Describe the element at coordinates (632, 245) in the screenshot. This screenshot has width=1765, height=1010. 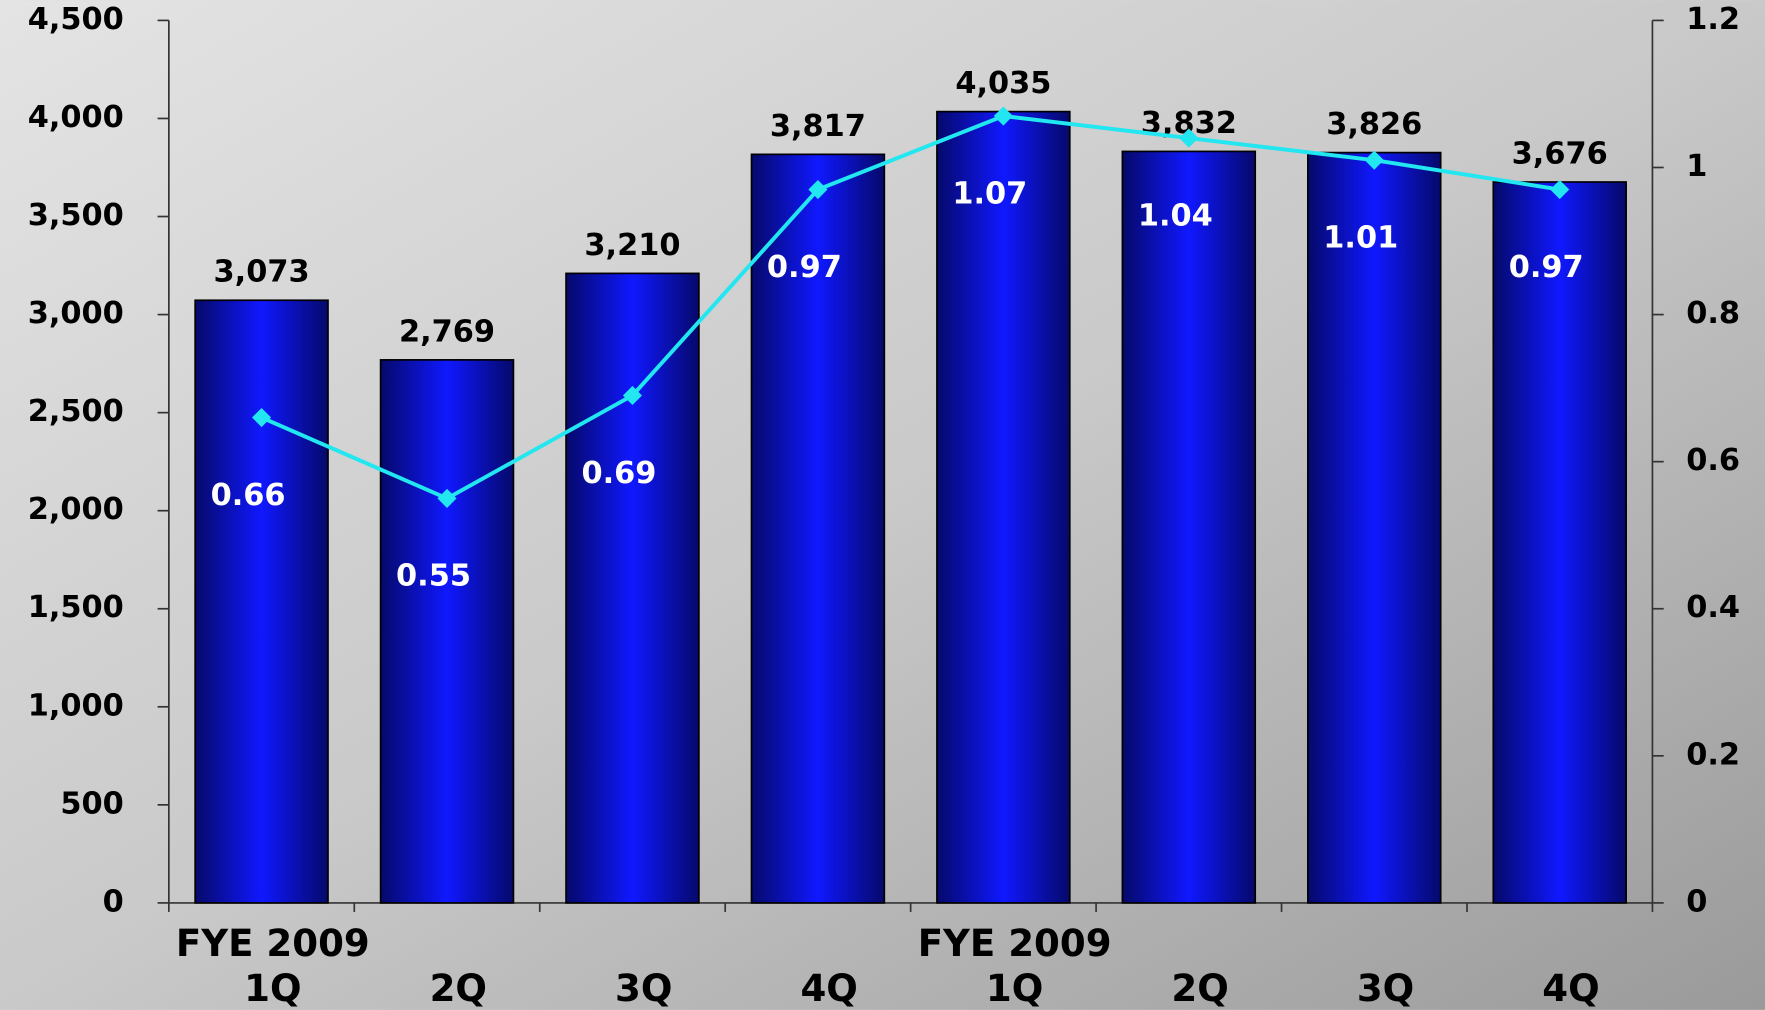
I see `bar-value-label: 3,210` at that location.